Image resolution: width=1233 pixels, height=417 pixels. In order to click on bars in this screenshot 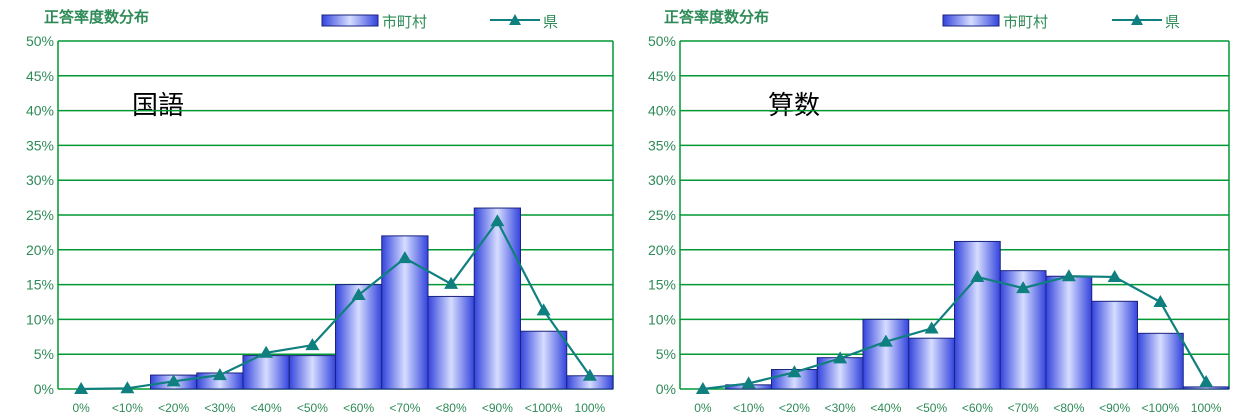, I will do `click(977, 315)`.